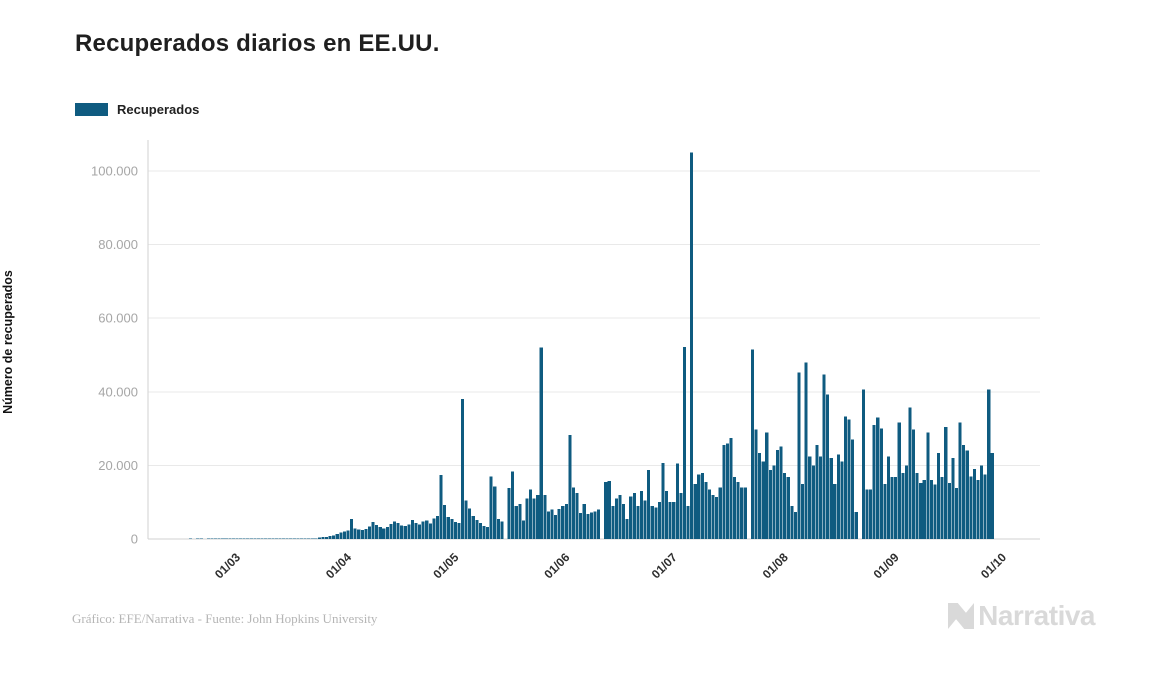 This screenshot has height=674, width=1157. What do you see at coordinates (775, 565) in the screenshot?
I see `x-tick-label: 01/08` at bounding box center [775, 565].